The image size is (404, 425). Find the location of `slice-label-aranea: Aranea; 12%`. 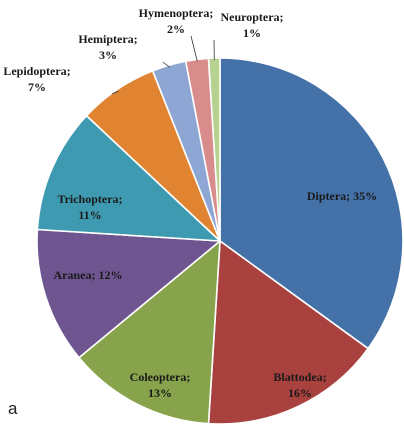

slice-label-aranea: Aranea; 12% is located at coordinates (88, 275).